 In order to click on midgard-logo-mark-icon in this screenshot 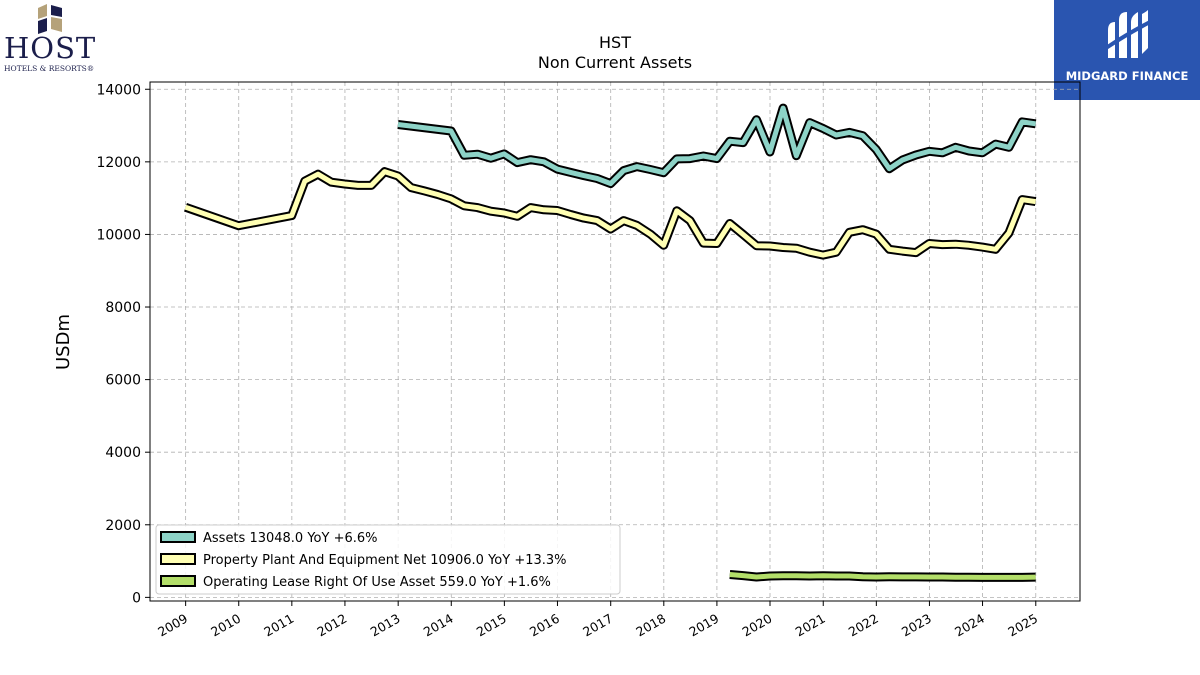, I will do `click(1127, 34)`.